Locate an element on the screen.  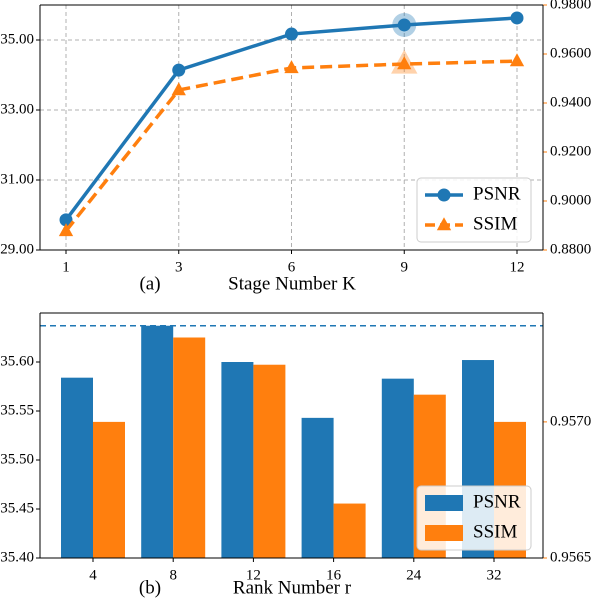
y-tick-label: 31.00 is located at coordinates (17, 179).